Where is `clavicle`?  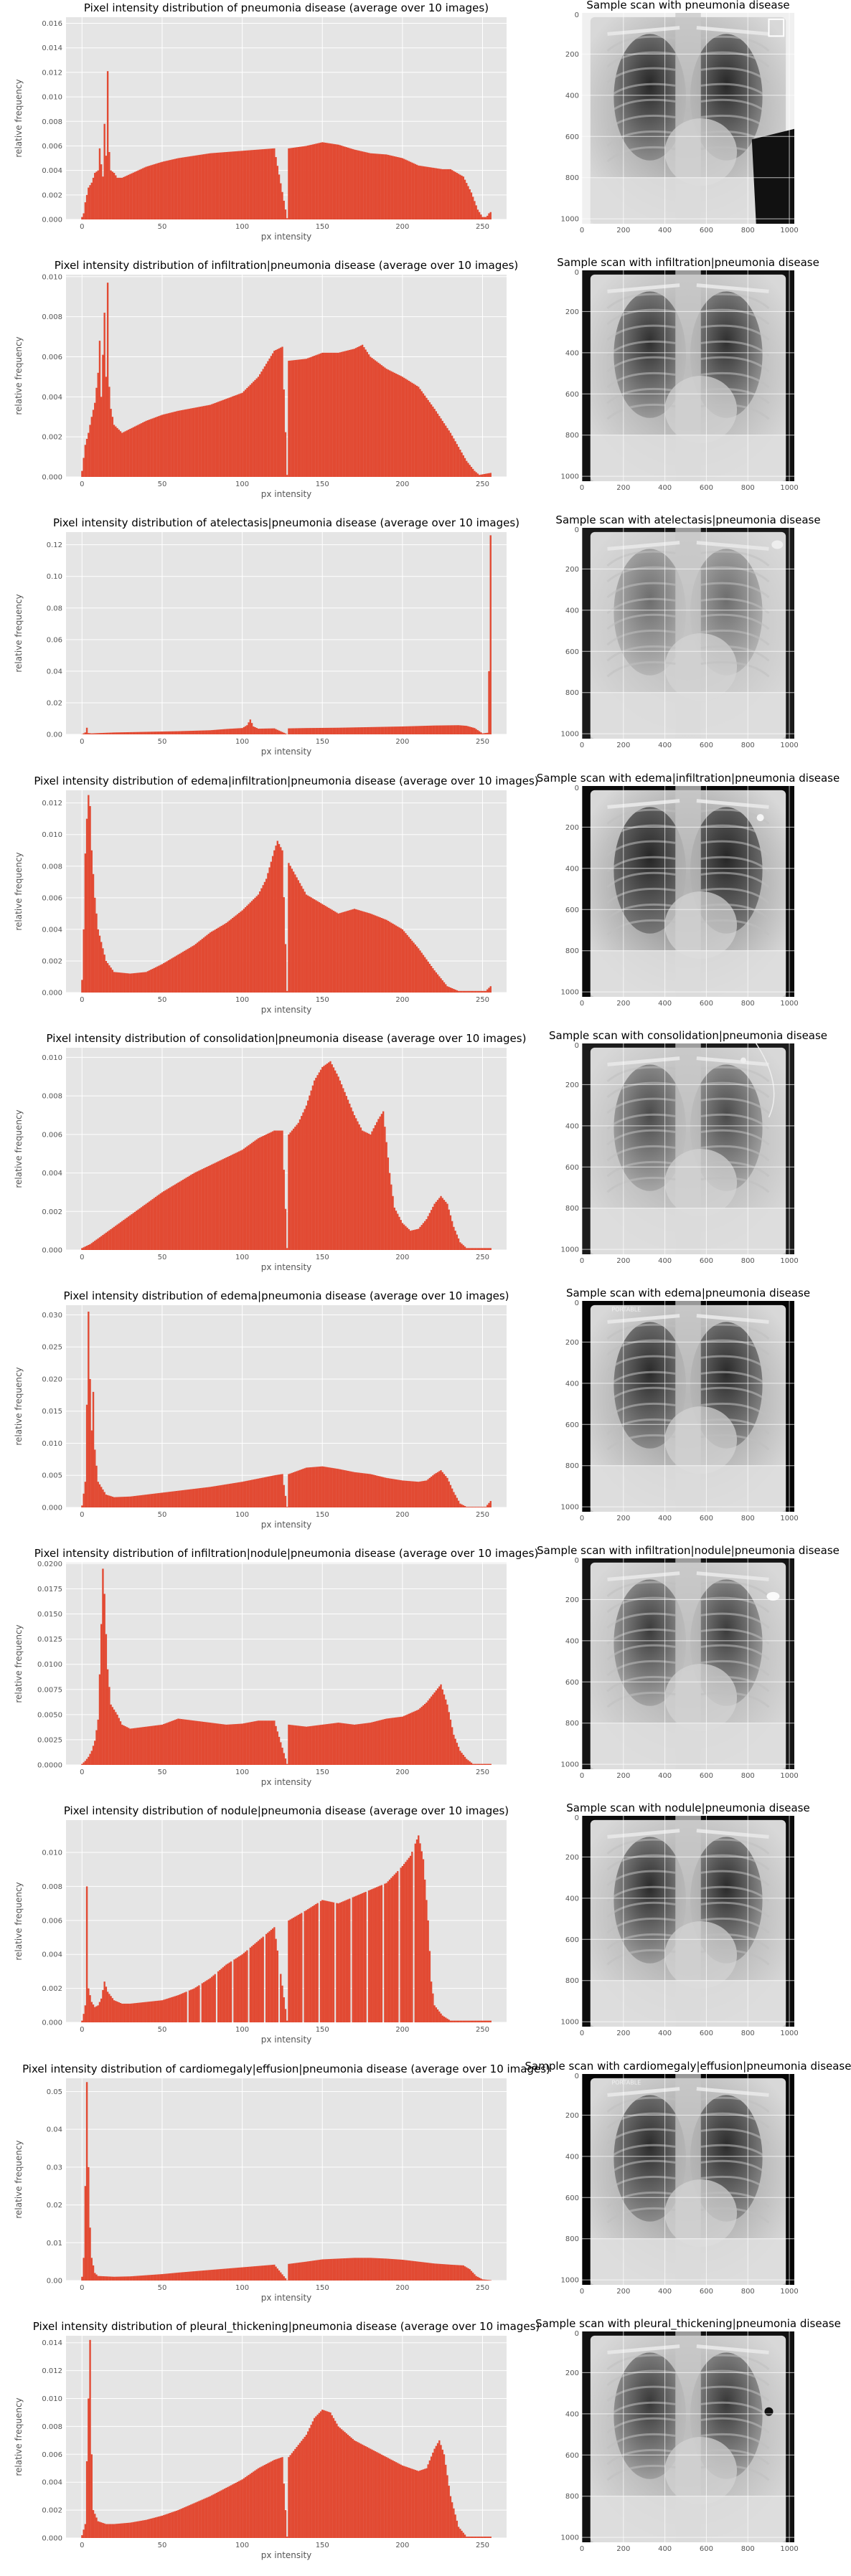
clavicle is located at coordinates (643, 1834).